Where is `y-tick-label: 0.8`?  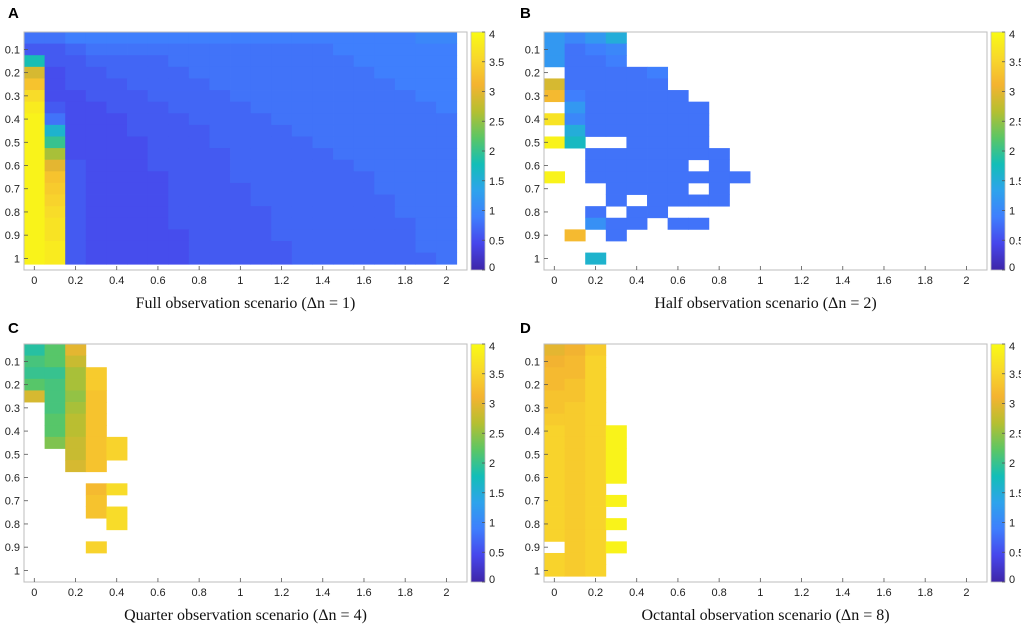
y-tick-label: 0.8 is located at coordinates (532, 213).